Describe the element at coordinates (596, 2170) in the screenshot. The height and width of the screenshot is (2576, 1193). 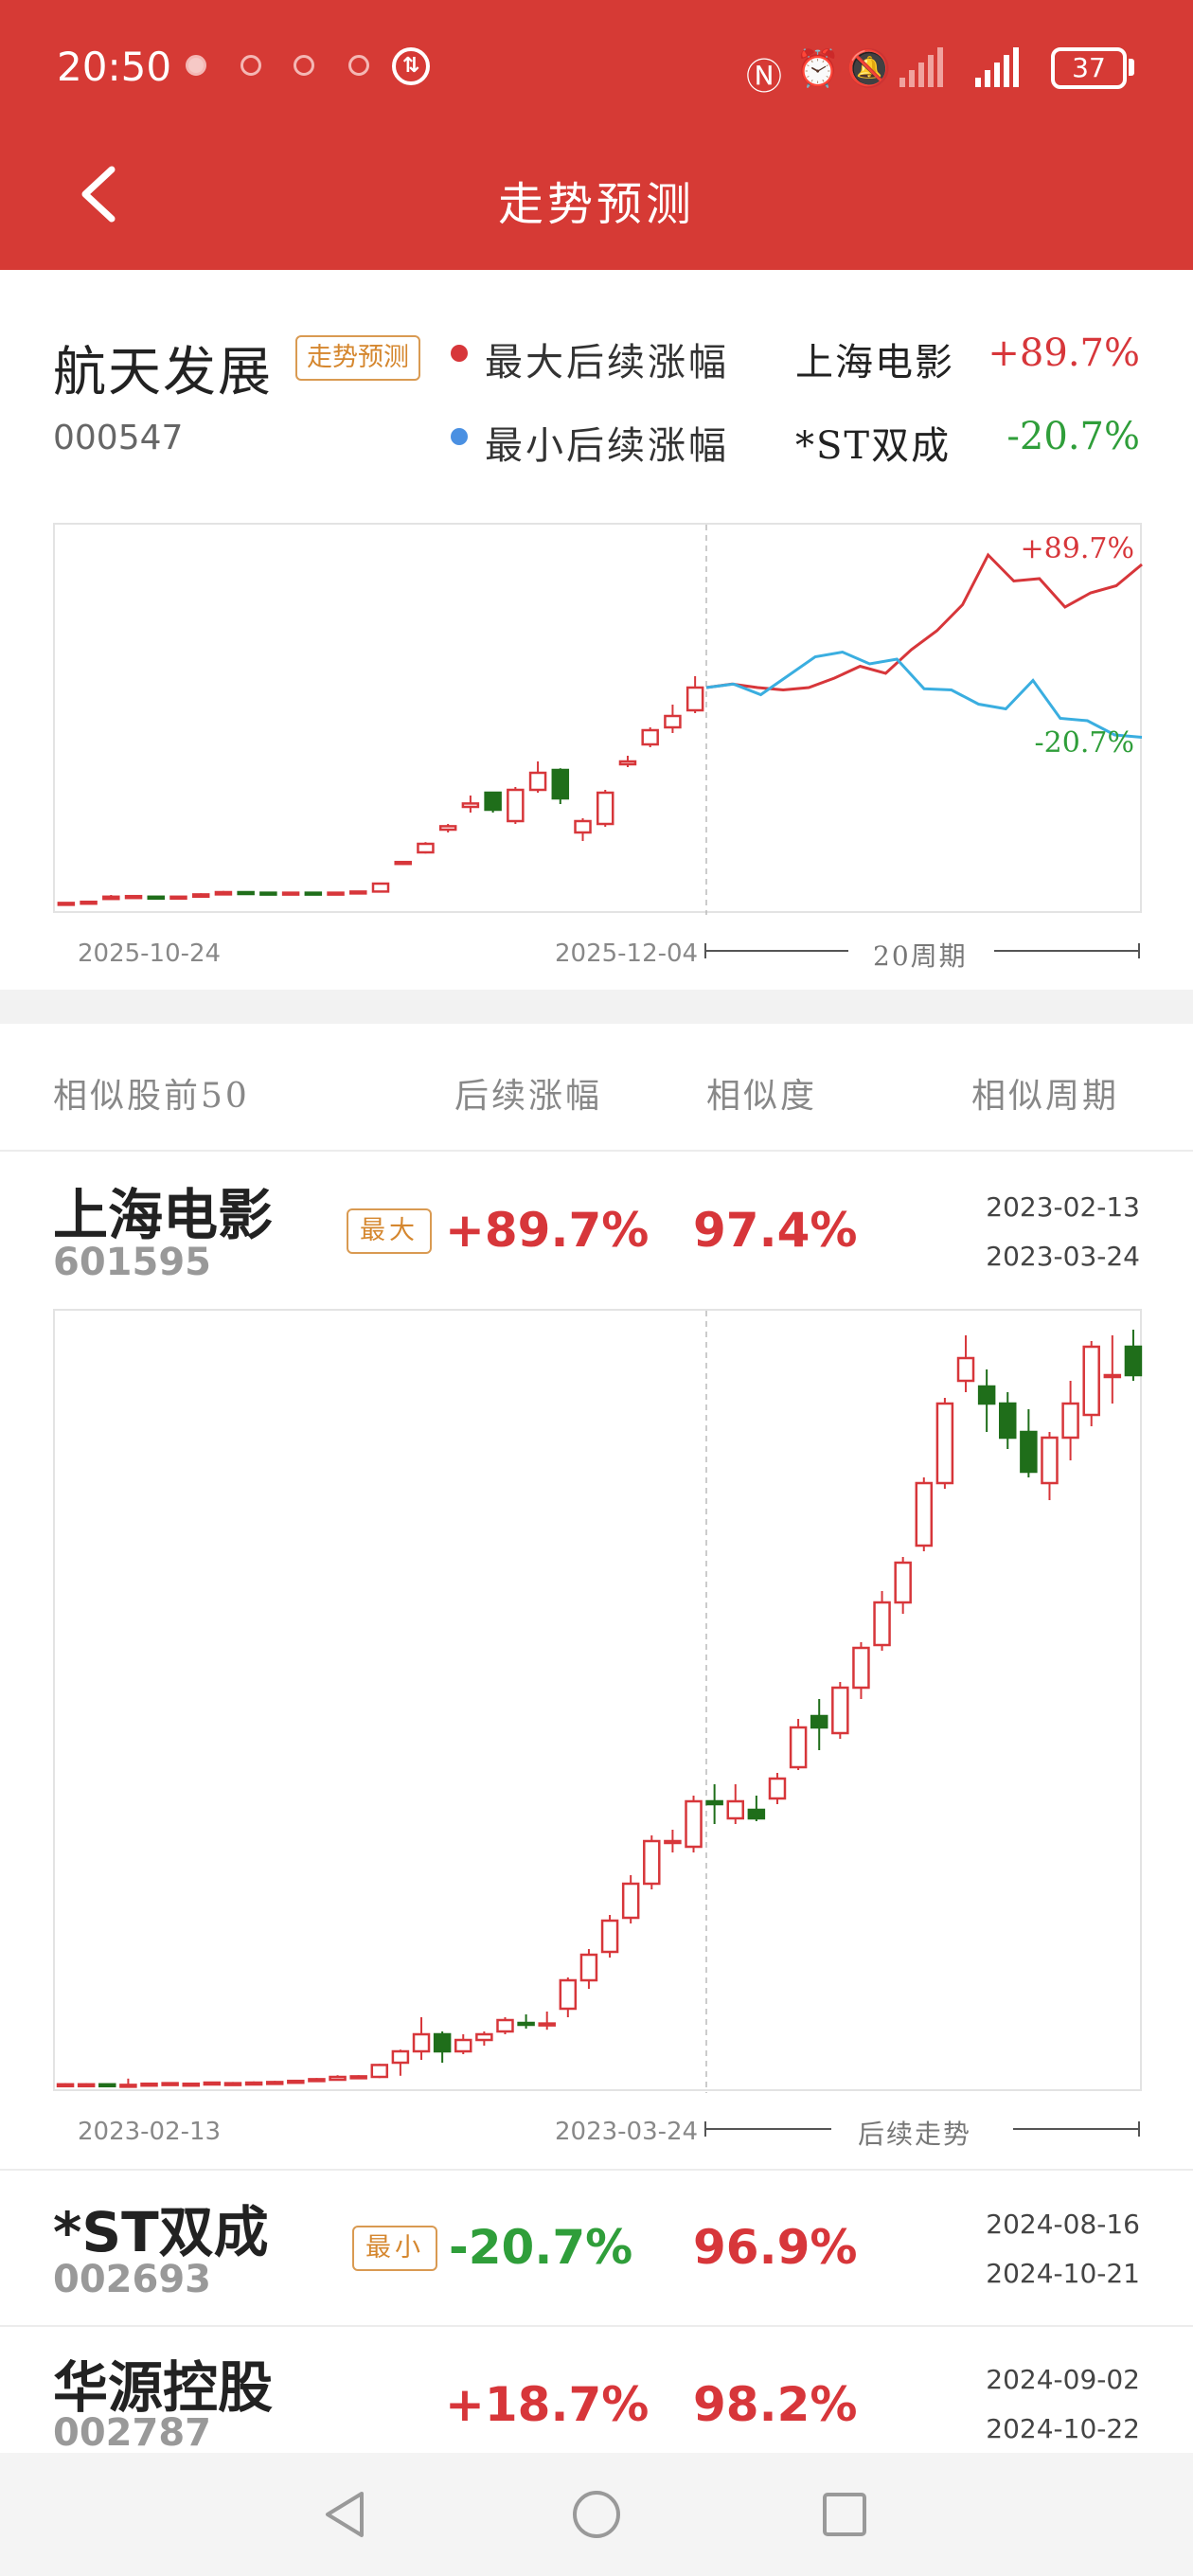
I see `row-divider` at that location.